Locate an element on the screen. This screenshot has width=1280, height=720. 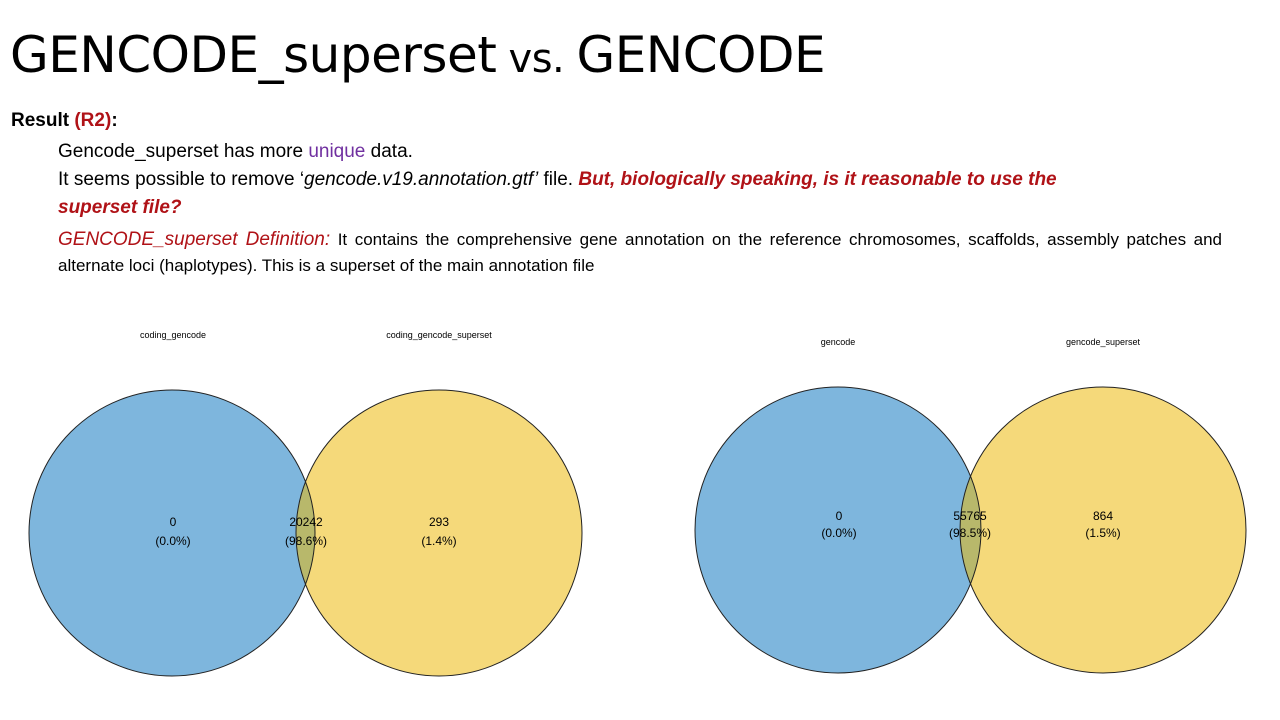
venn1-right-outline is located at coordinates (439, 533).